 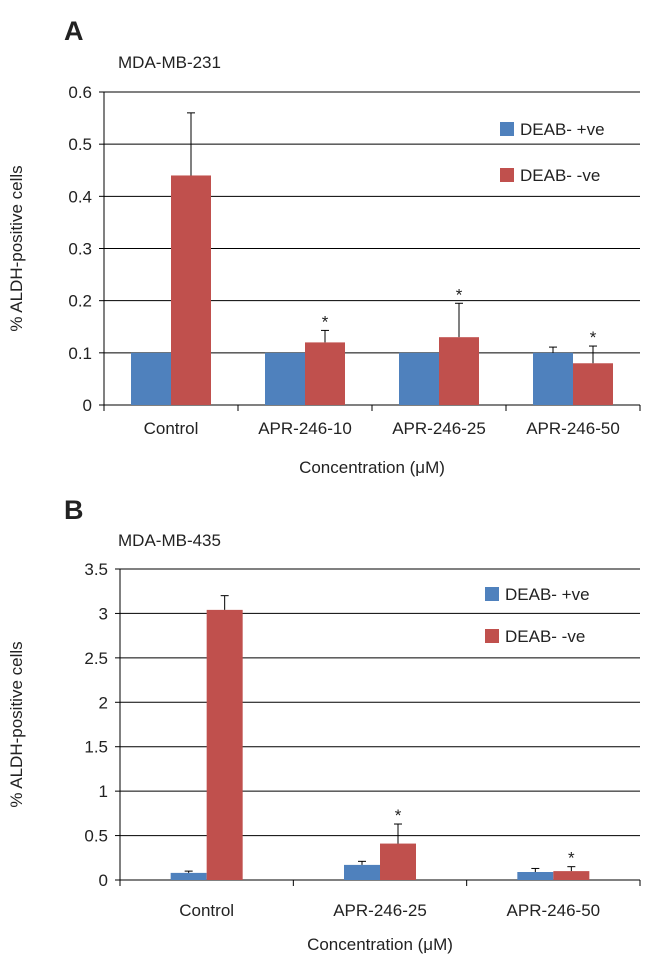 What do you see at coordinates (80, 249) in the screenshot?
I see `y-tick-label: 0.3` at bounding box center [80, 249].